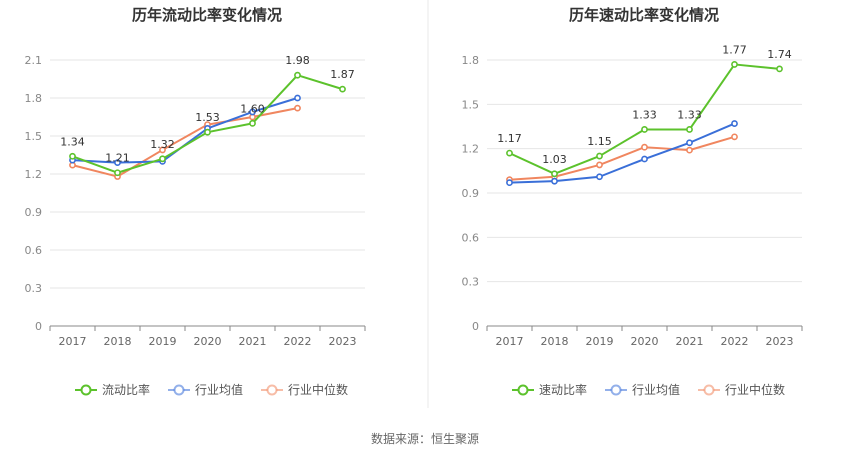 This screenshot has height=459, width=850. What do you see at coordinates (734, 49) in the screenshot?
I see `data-label: 1.77` at bounding box center [734, 49].